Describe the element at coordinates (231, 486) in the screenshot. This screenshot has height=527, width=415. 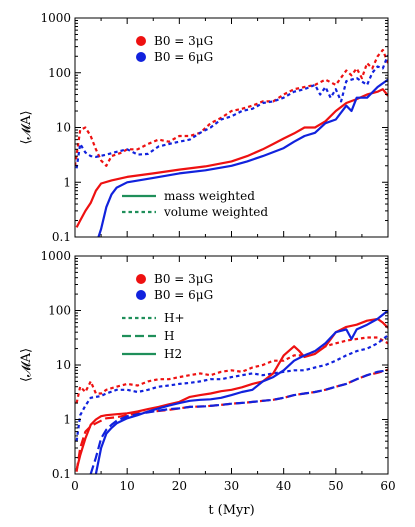
I see `x-tick-label: 30` at that location.